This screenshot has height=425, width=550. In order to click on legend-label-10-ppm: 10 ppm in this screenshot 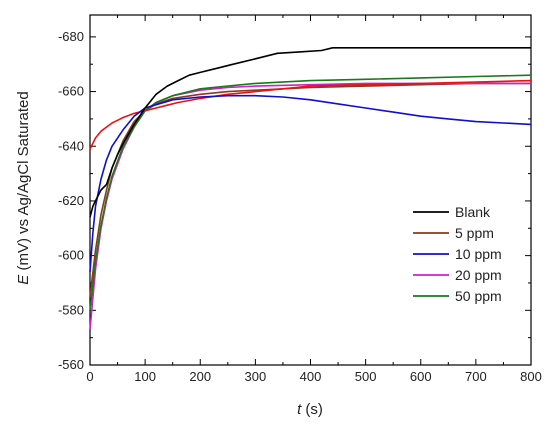, I will do `click(478, 254)`.